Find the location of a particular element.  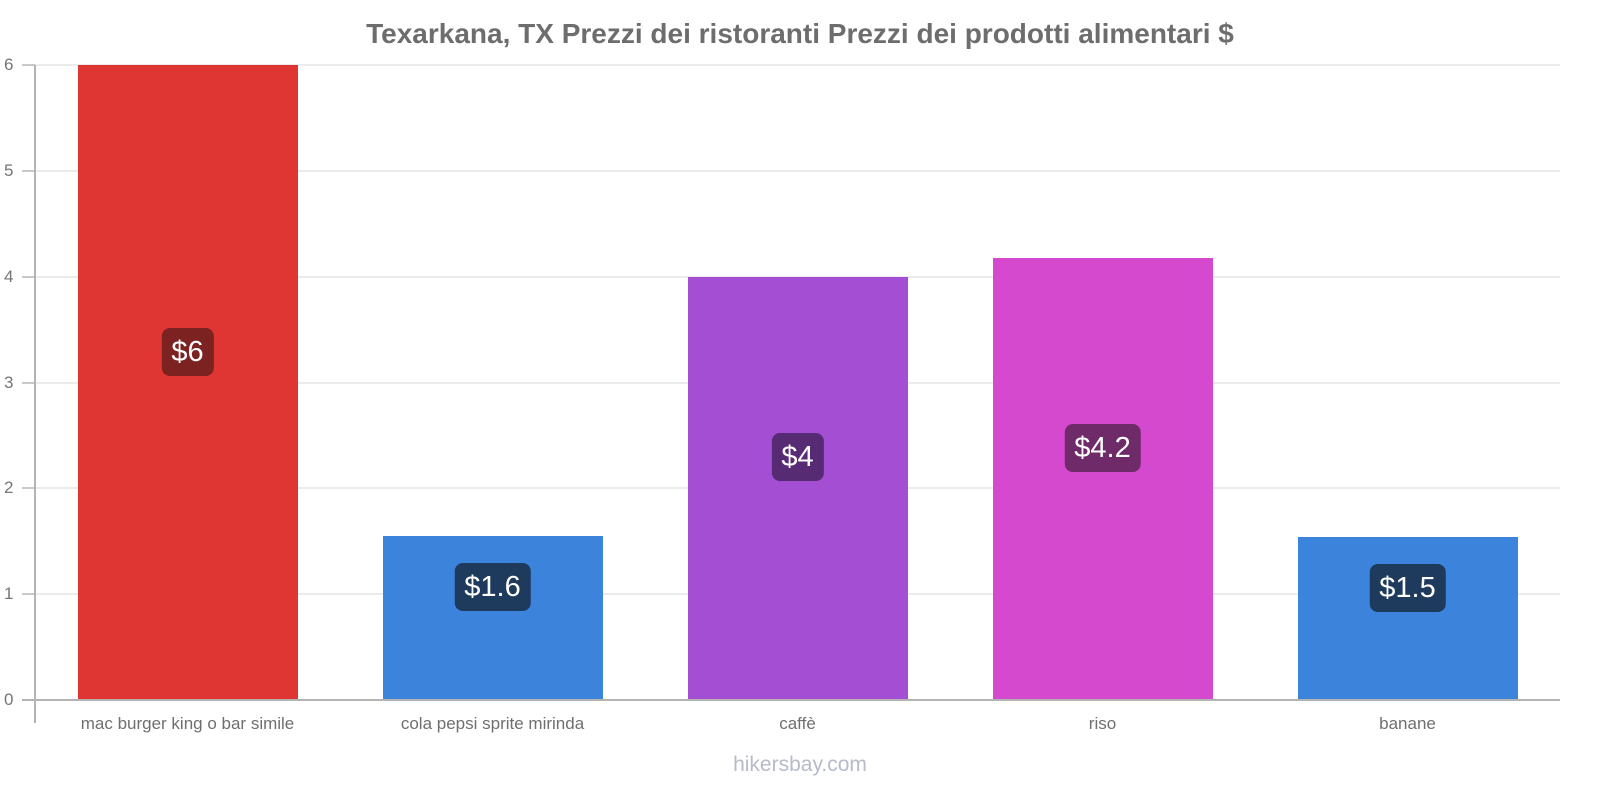

x-axis-label: mac burger king o bar simile is located at coordinates (187, 723).